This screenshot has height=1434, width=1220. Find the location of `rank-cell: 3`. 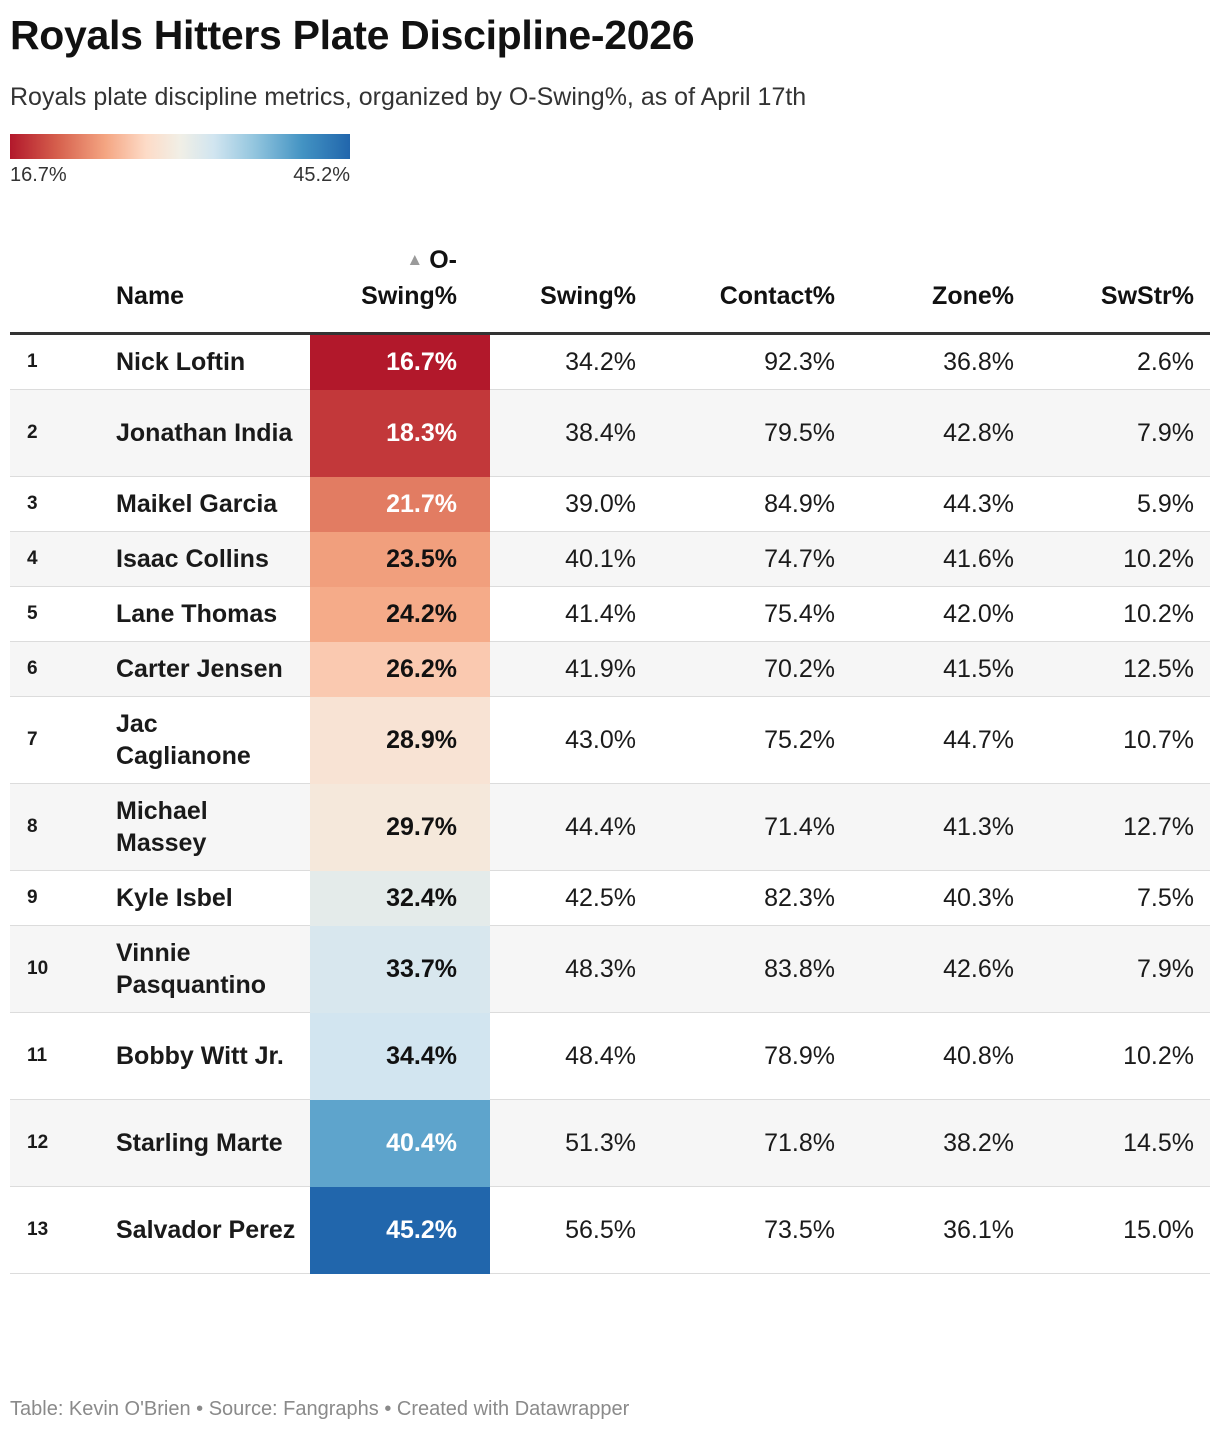

rank-cell: 3 is located at coordinates (32, 503).